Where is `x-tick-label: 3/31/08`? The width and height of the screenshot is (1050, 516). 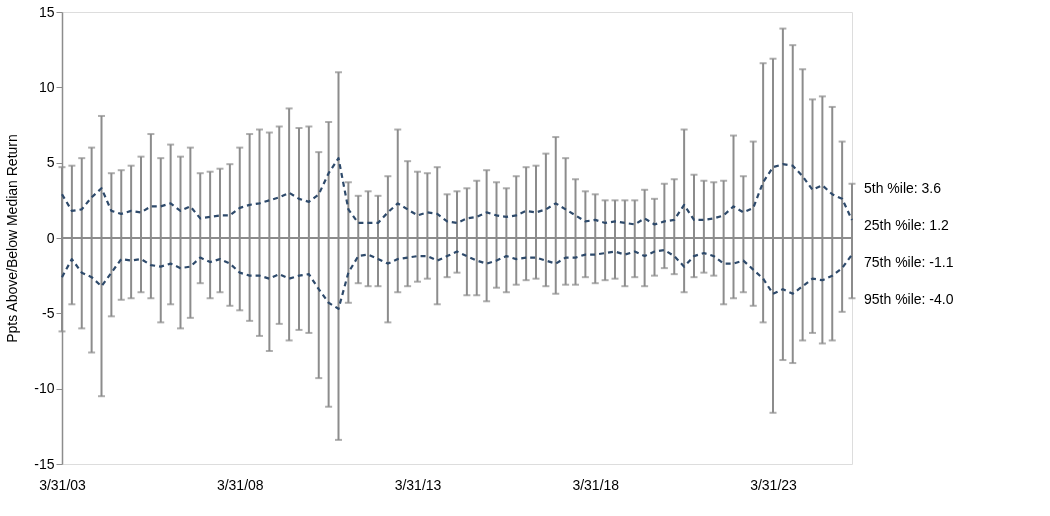
x-tick-label: 3/31/08 is located at coordinates (240, 484).